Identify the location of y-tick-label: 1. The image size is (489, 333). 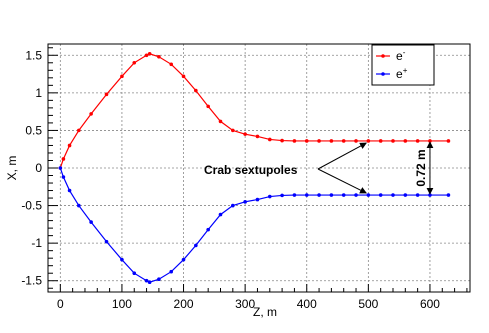
(38, 93).